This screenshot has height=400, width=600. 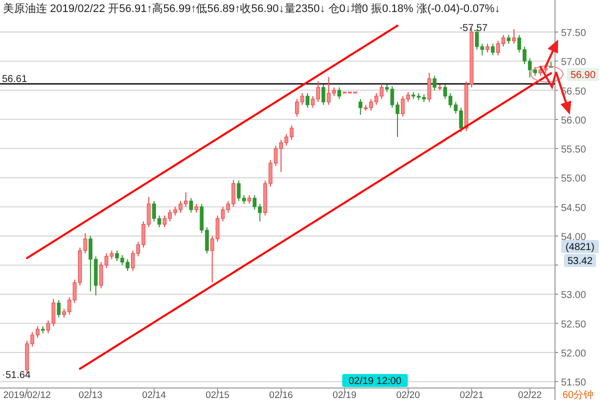 What do you see at coordinates (573, 296) in the screenshot?
I see `y-tick-label: 53.00` at bounding box center [573, 296].